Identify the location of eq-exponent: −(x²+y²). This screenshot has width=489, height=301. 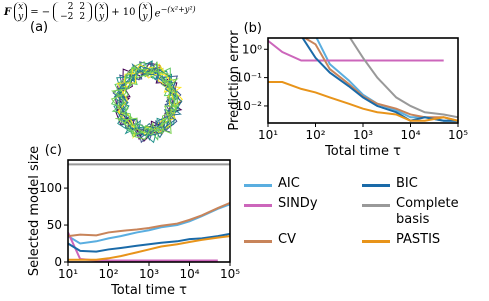
(178, 9).